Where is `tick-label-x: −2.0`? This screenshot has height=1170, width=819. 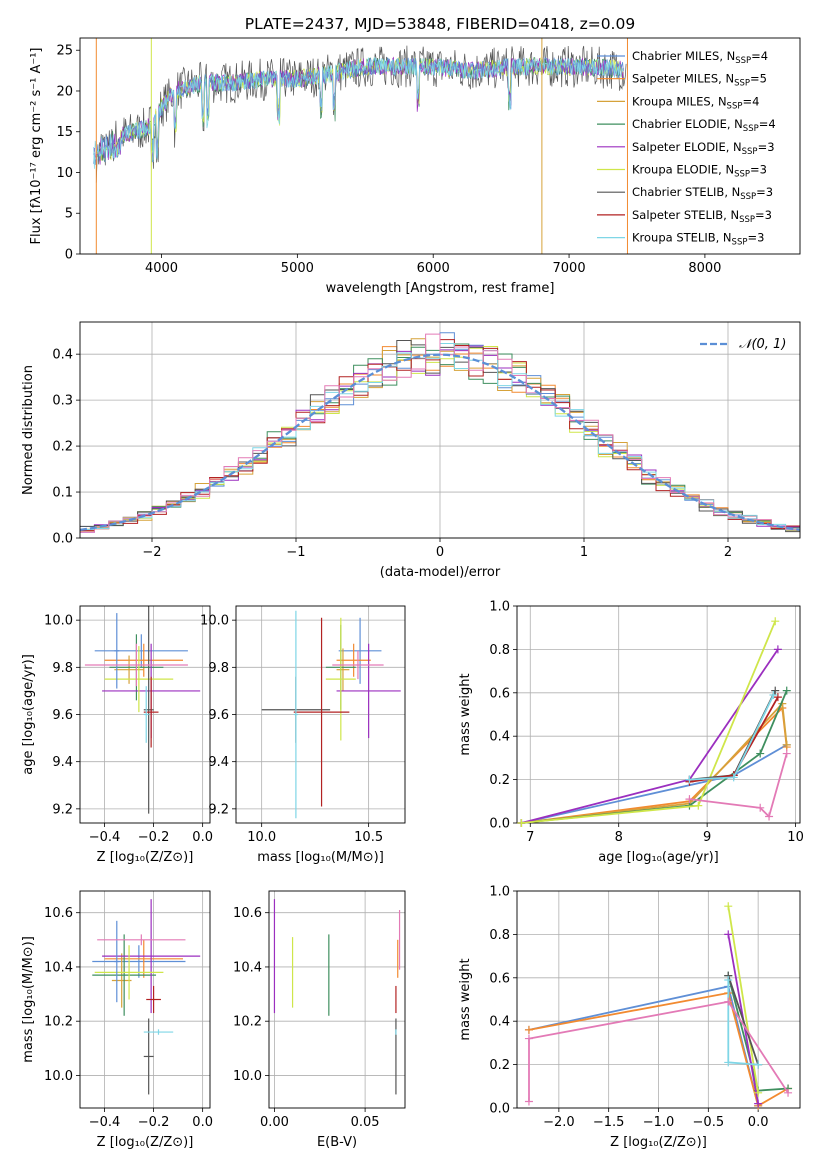
tick-label-x: −2.0 is located at coordinates (559, 1122).